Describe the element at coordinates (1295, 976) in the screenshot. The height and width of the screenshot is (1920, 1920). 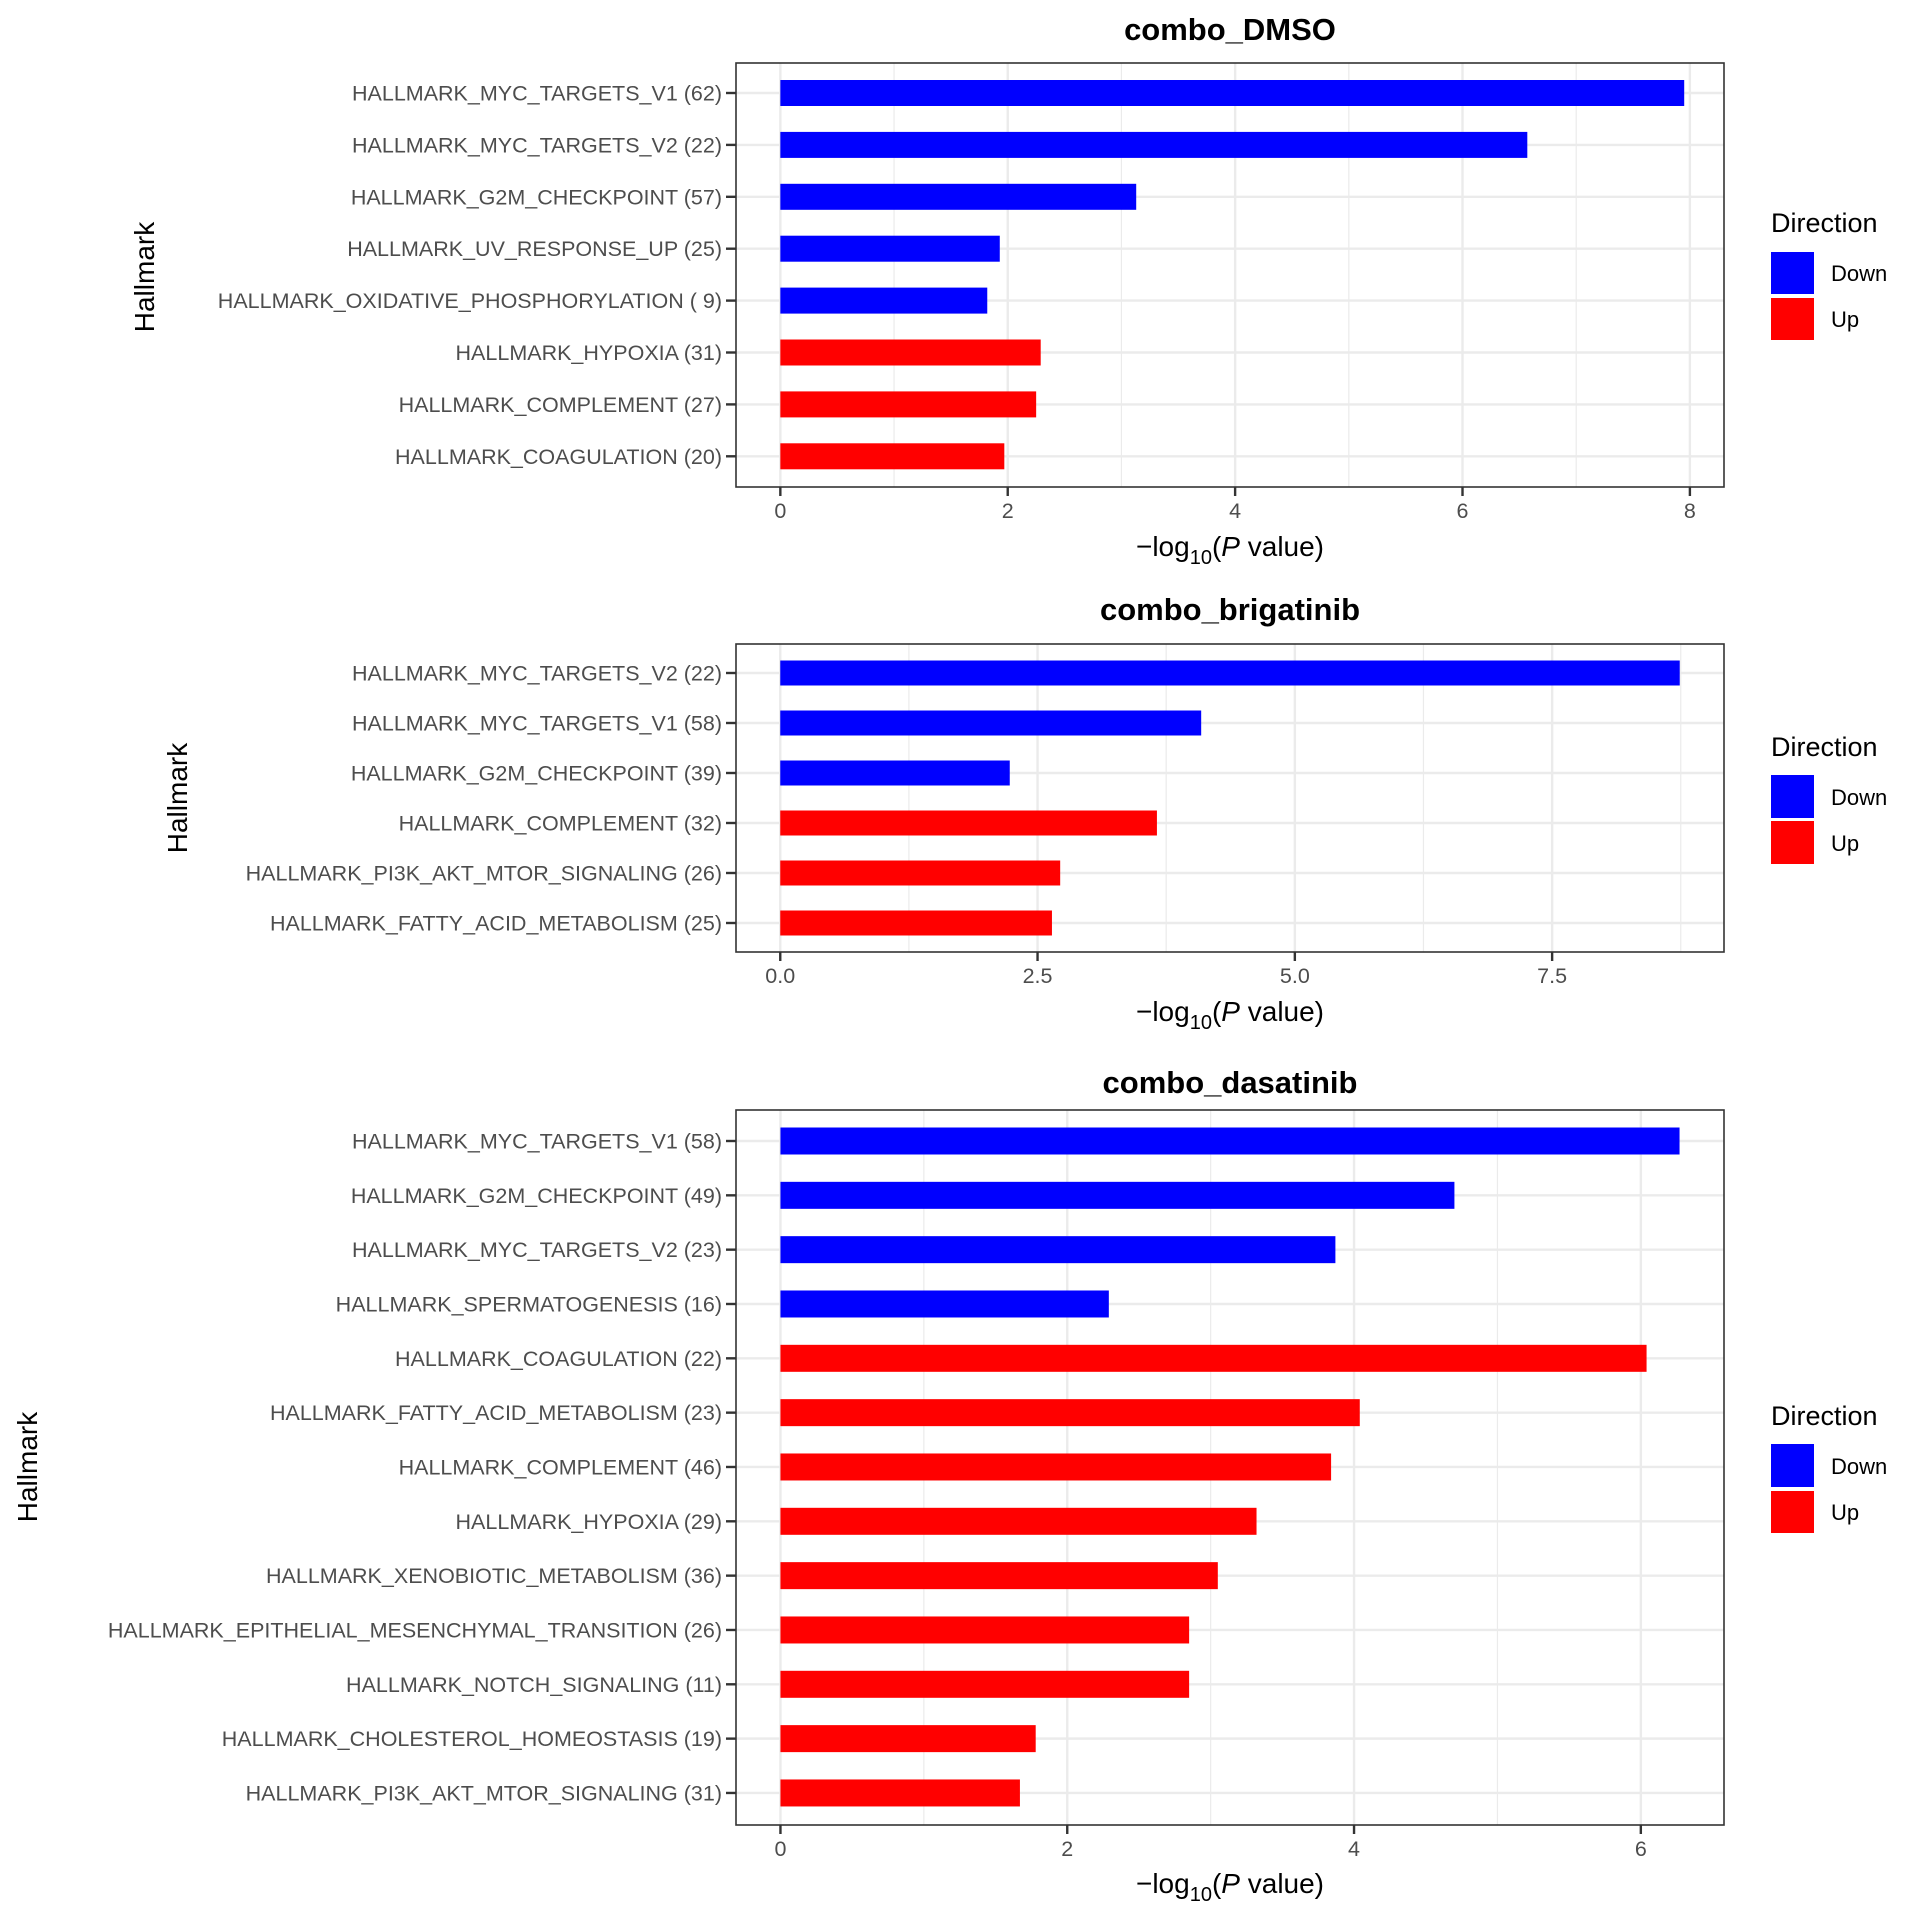
I see `x-tick-label: 5.0` at that location.